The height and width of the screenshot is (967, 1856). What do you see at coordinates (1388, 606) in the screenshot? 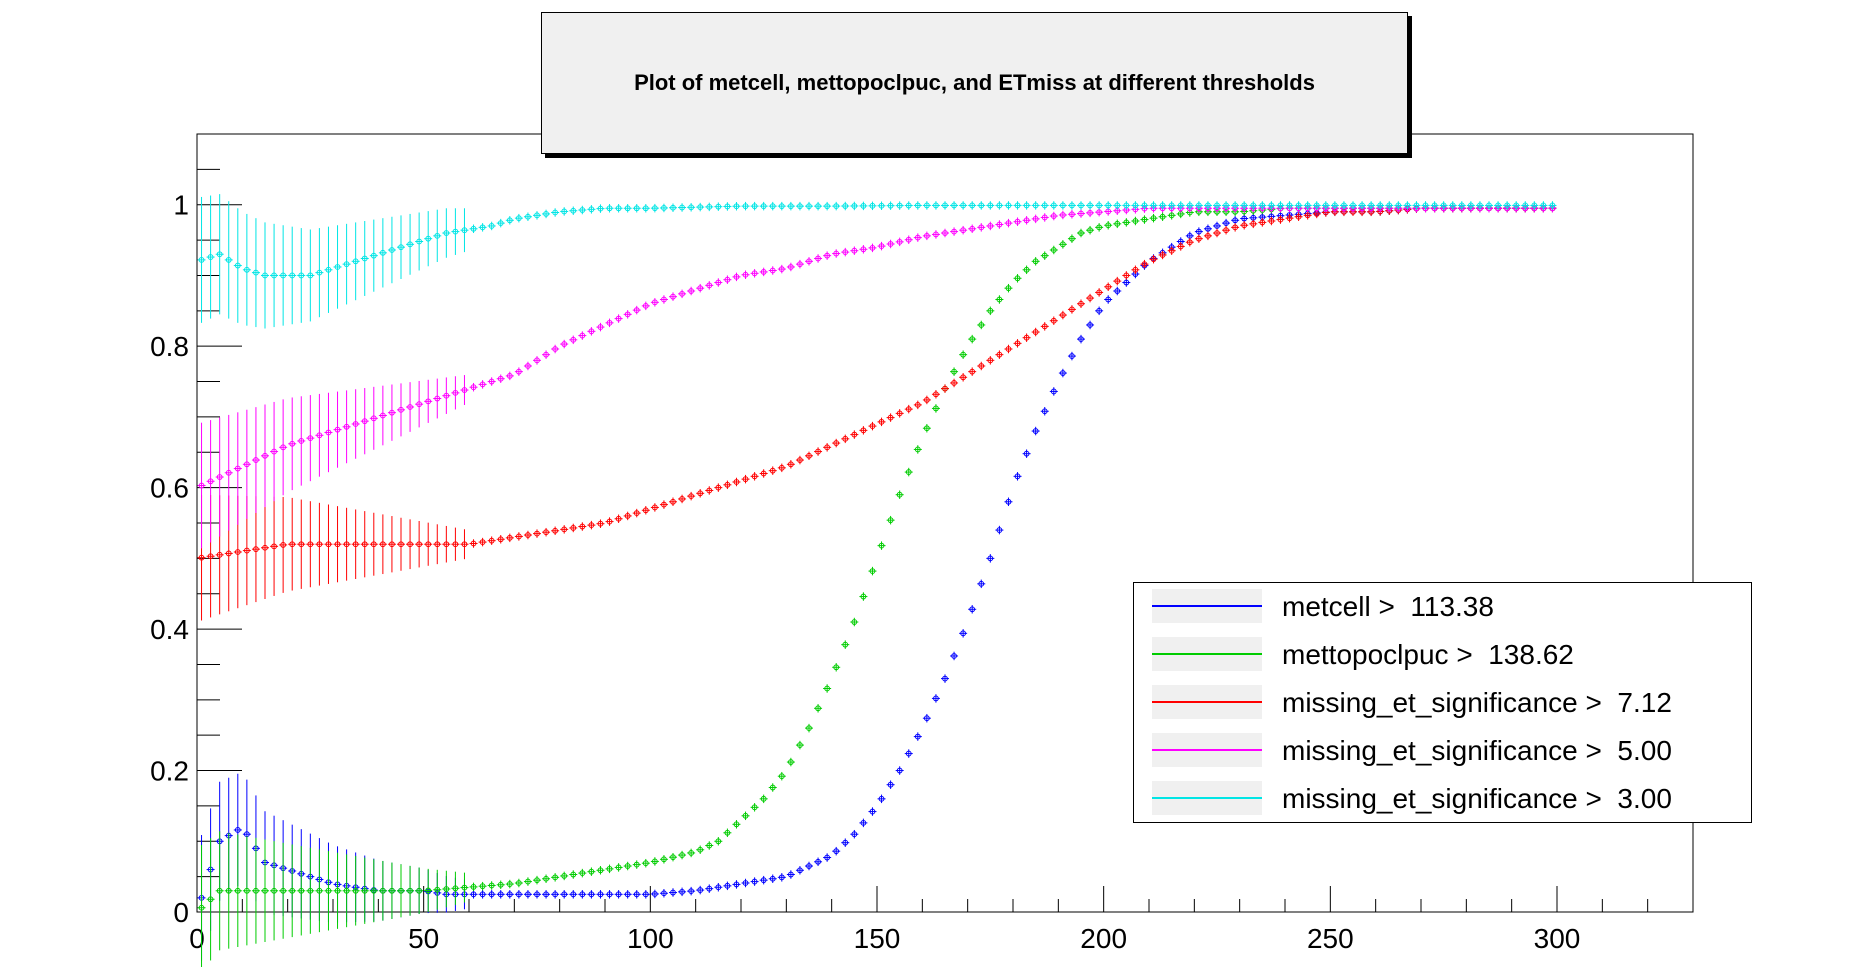
I see `legend-label: metcell > 113.38` at bounding box center [1388, 606].